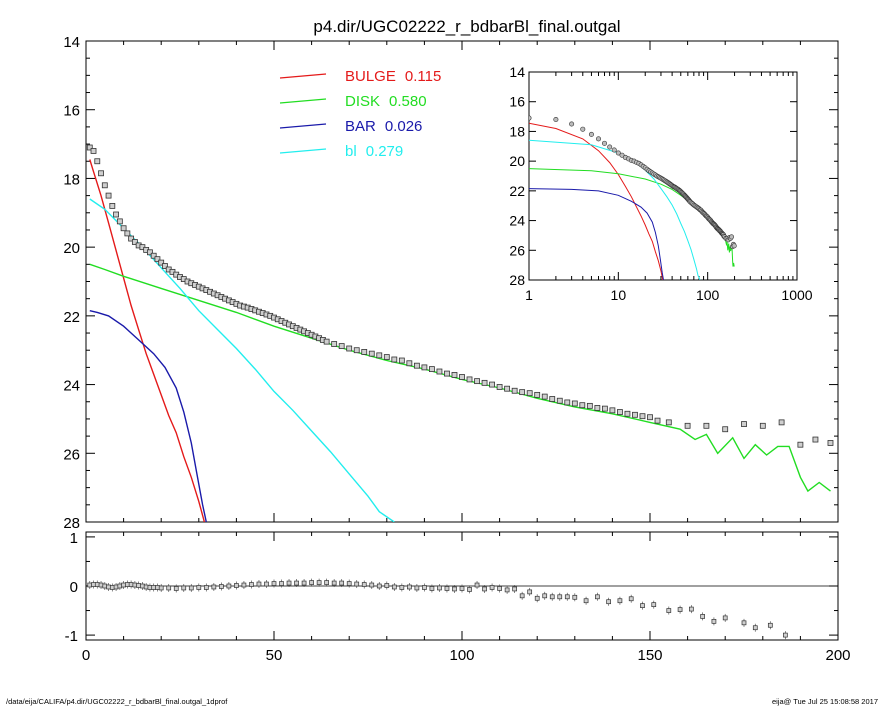 This screenshot has width=885, height=708. I want to click on y-tick-label: 26, so click(71, 454).